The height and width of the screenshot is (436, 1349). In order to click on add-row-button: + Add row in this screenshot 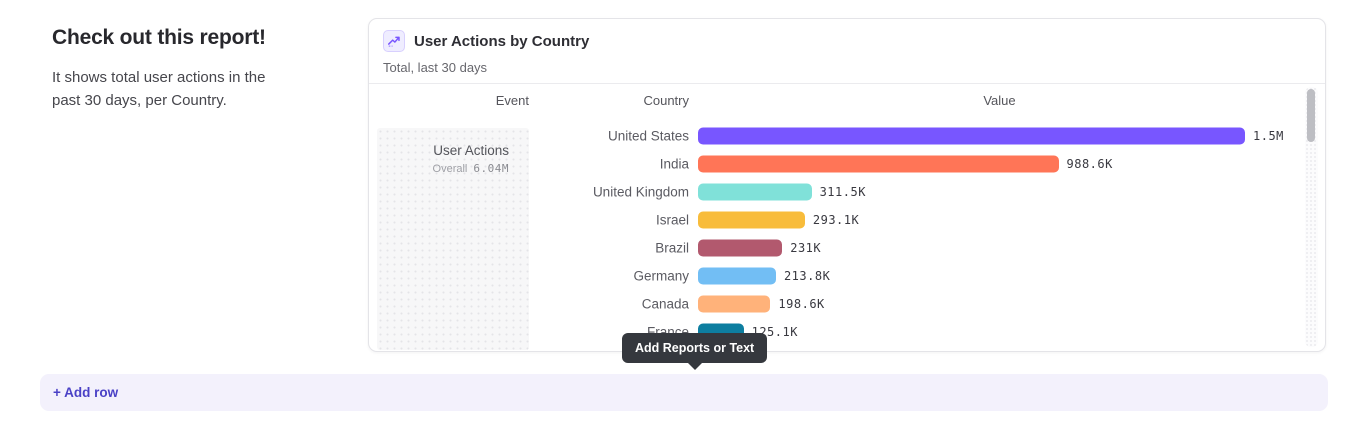, I will do `click(684, 392)`.